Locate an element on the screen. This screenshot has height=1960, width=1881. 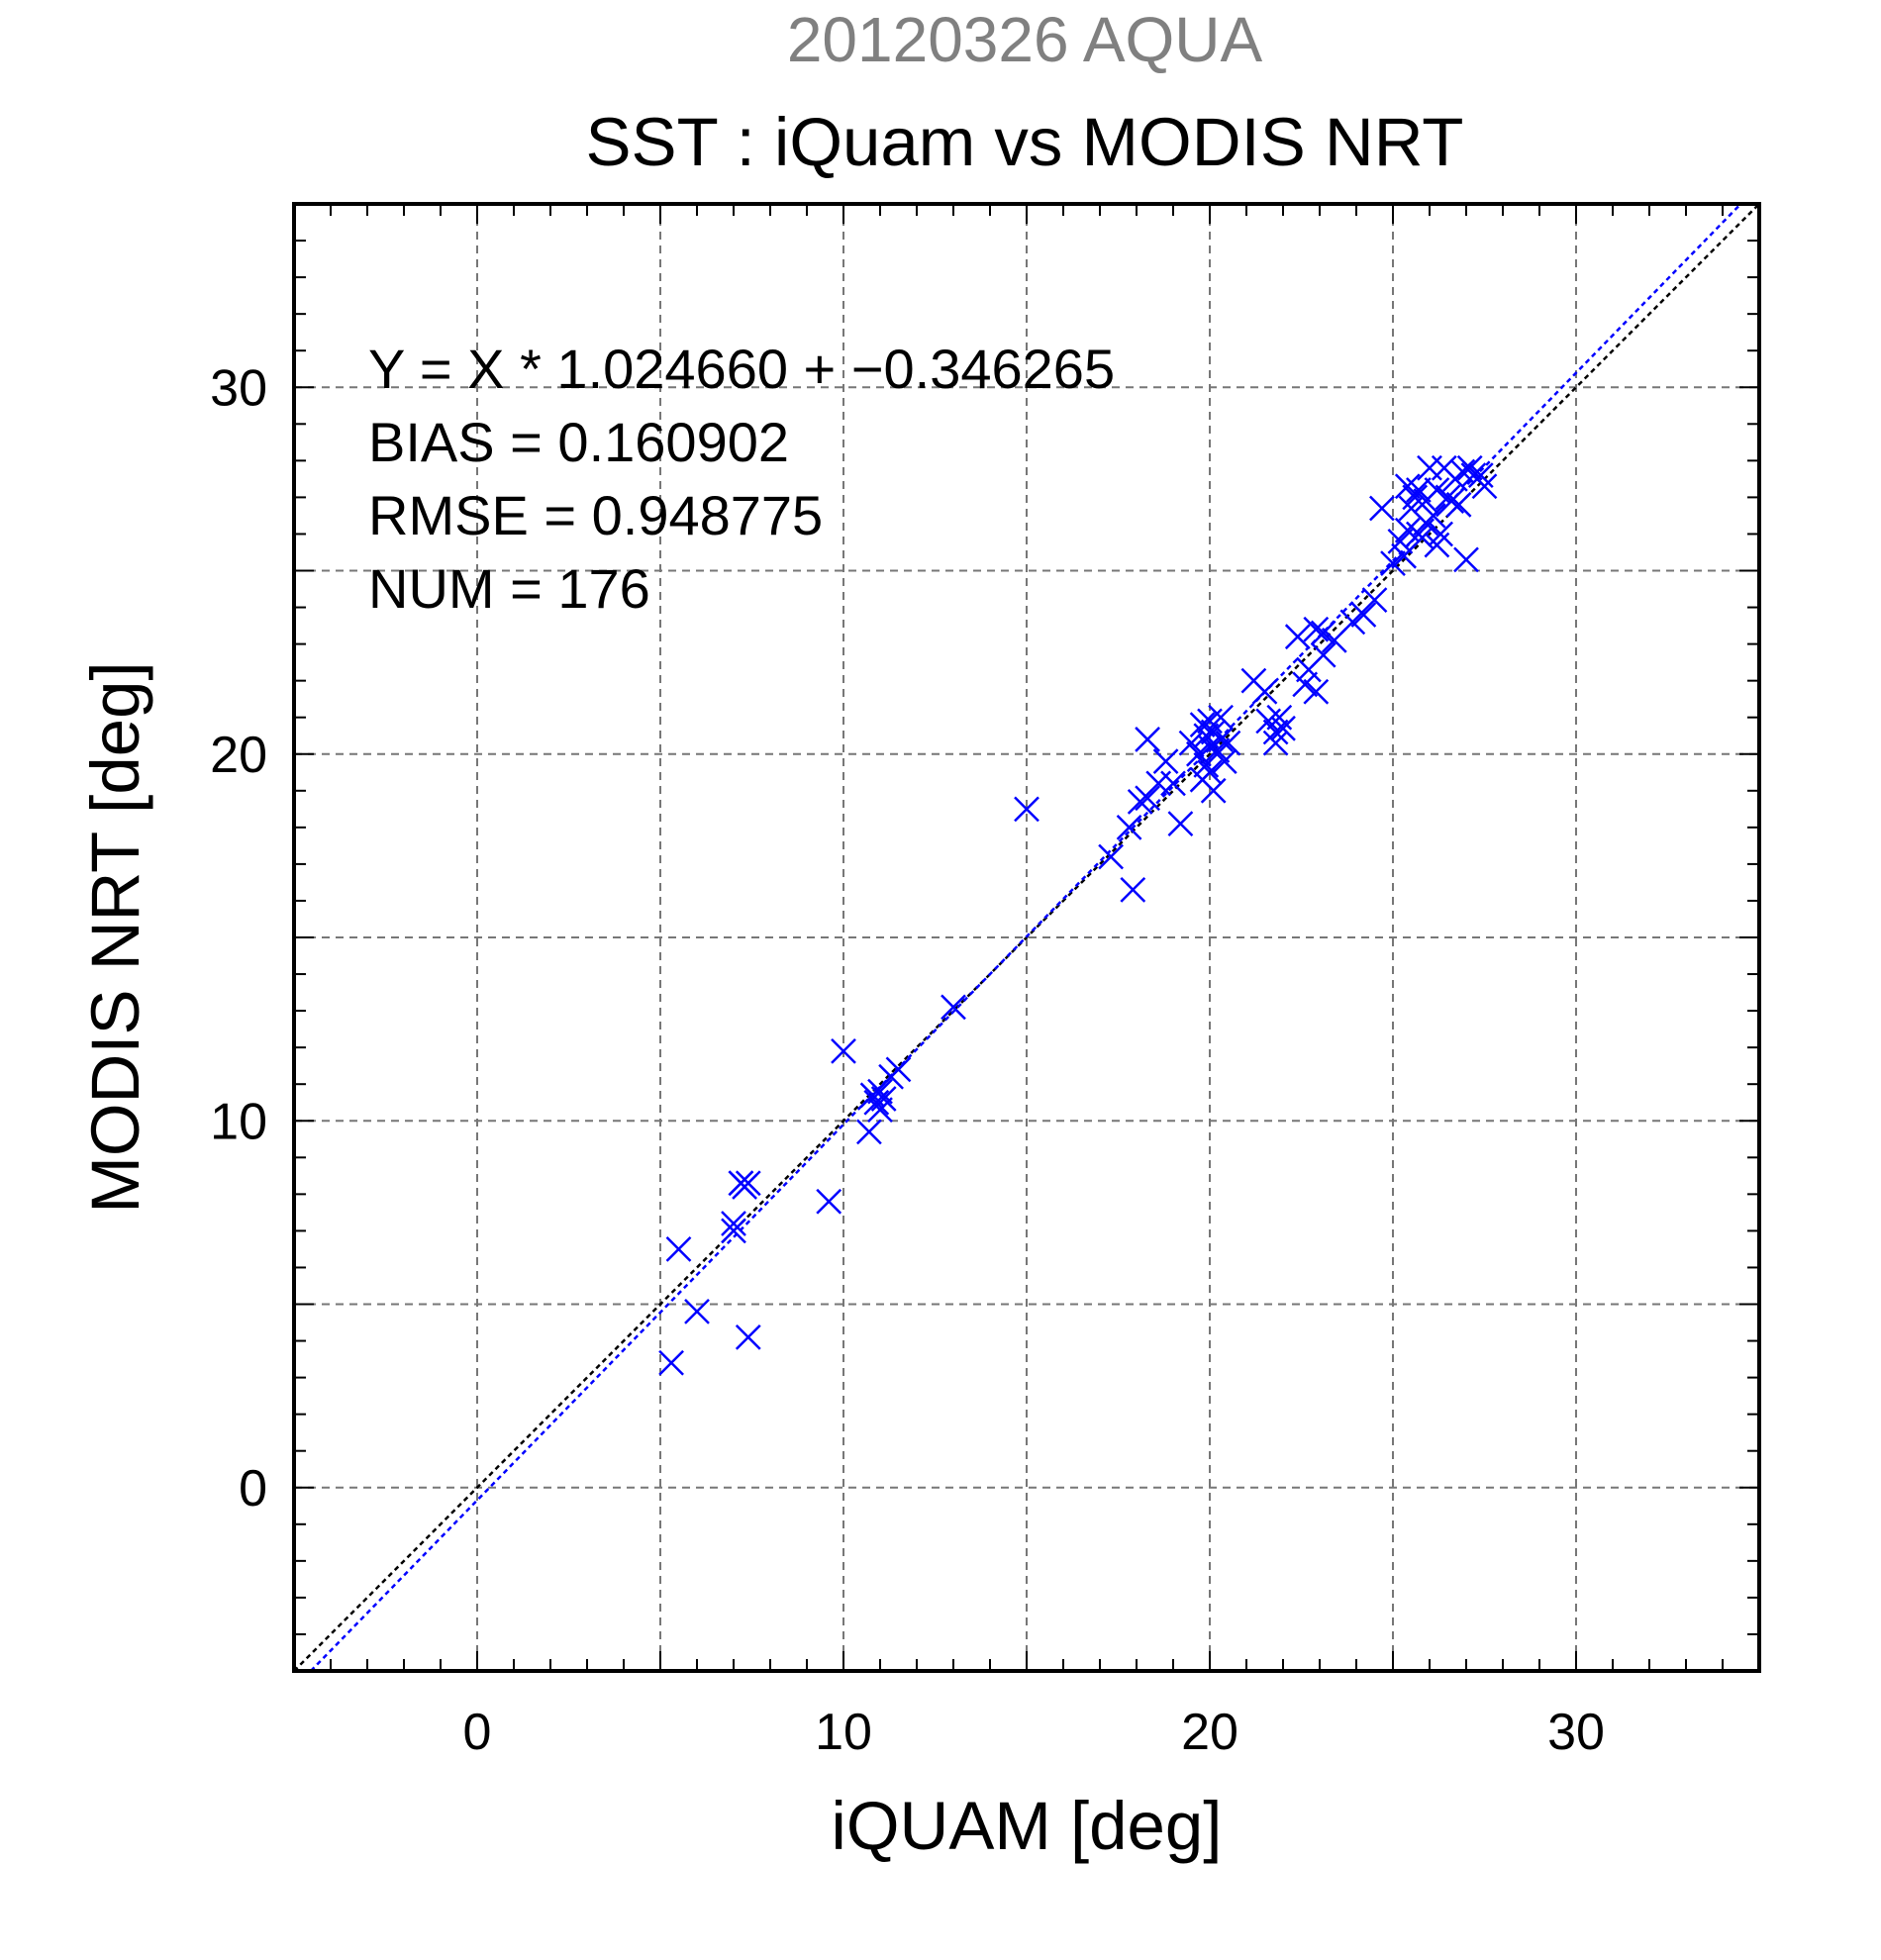
stats-fit-equation: Y = X * 1.024660 + −0.346265 is located at coordinates (742, 369).